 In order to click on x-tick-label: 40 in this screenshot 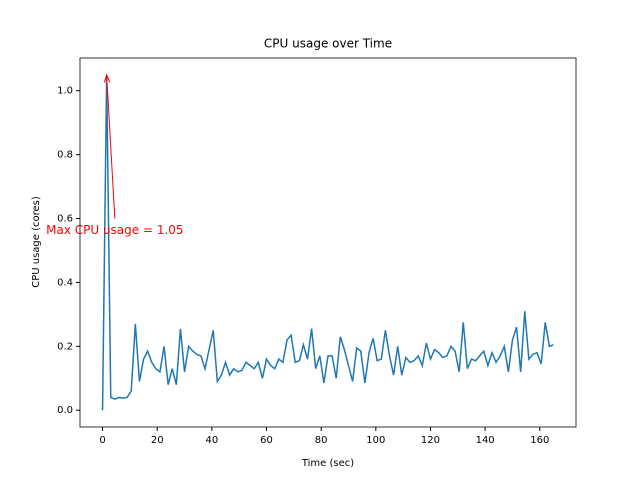, I will do `click(211, 440)`.